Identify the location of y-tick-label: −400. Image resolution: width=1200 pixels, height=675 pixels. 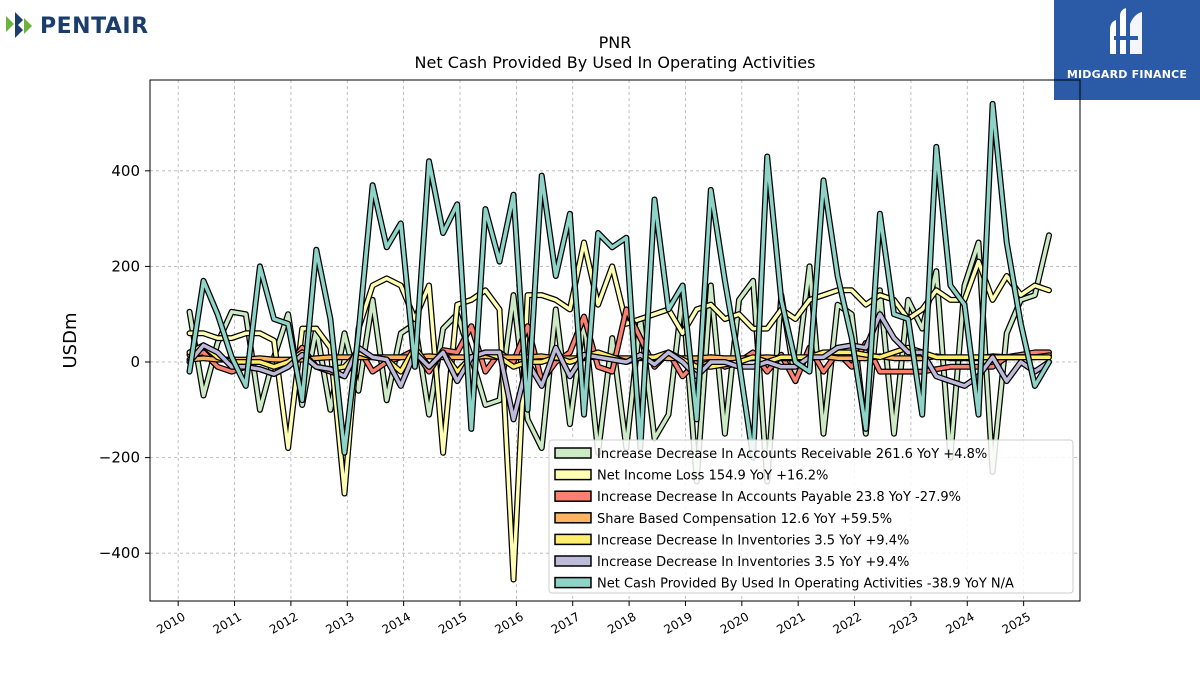
(119, 553).